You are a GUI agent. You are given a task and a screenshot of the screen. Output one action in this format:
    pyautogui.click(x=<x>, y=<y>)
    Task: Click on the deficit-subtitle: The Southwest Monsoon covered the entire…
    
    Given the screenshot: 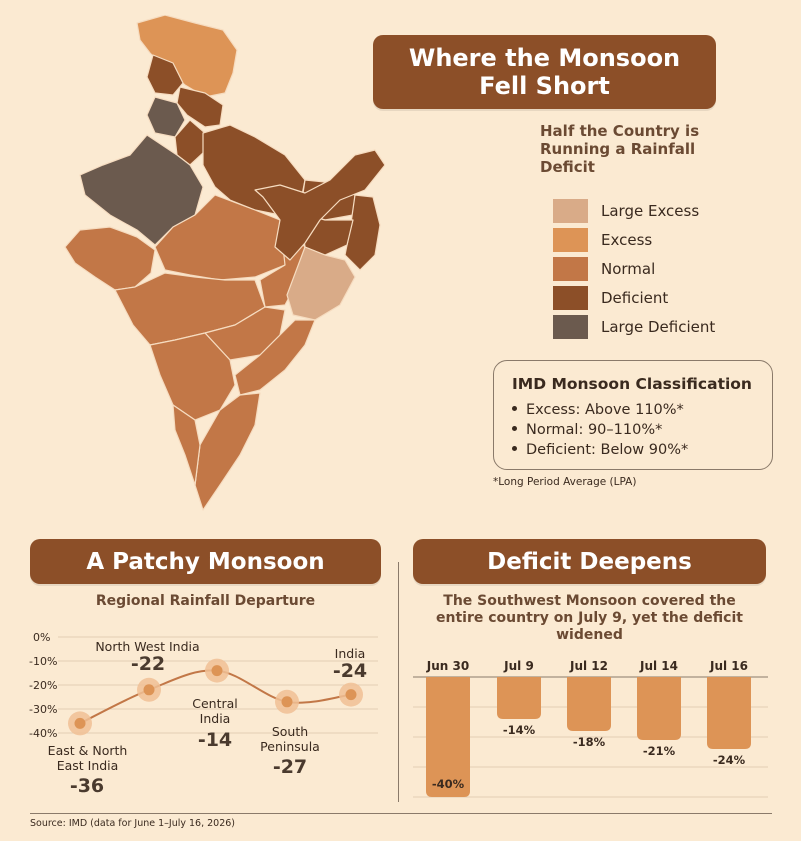 What is the action you would take?
    pyautogui.click(x=589, y=618)
    